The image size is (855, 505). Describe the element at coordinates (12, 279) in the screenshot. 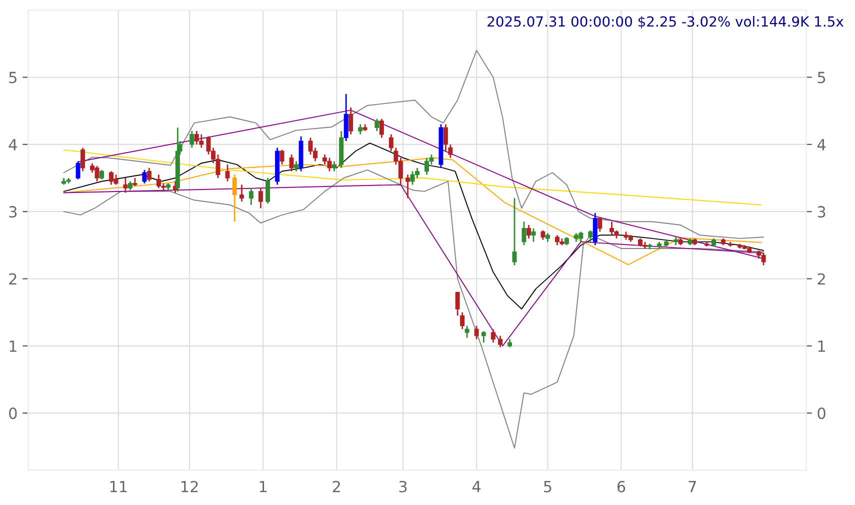

I see `y-tick-label: 2` at that location.